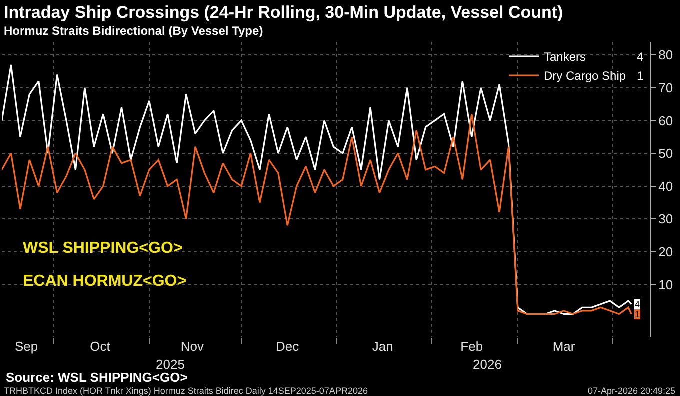  I want to click on x2-tick-label: 2025, so click(170, 364).